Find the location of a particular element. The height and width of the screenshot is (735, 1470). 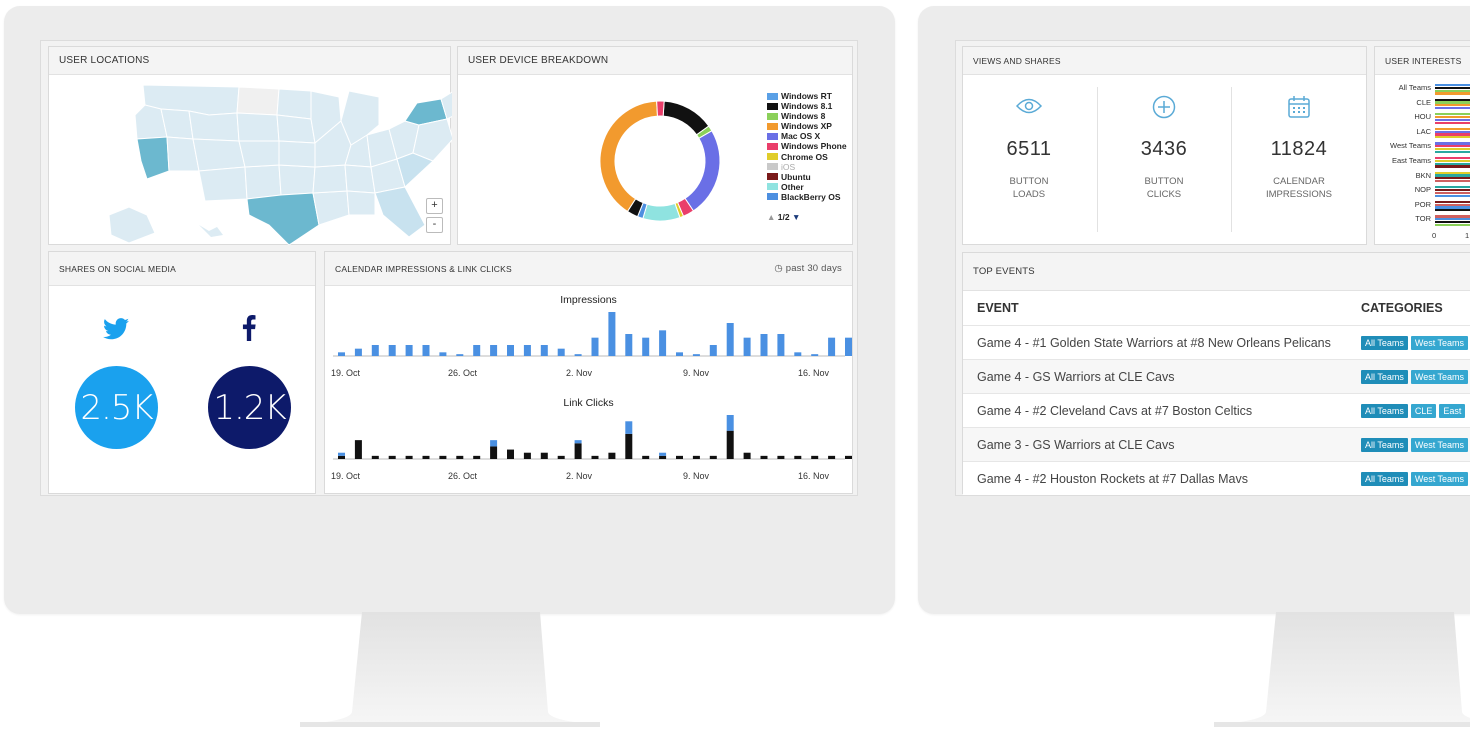

impressions-chart is located at coordinates (589, 336).